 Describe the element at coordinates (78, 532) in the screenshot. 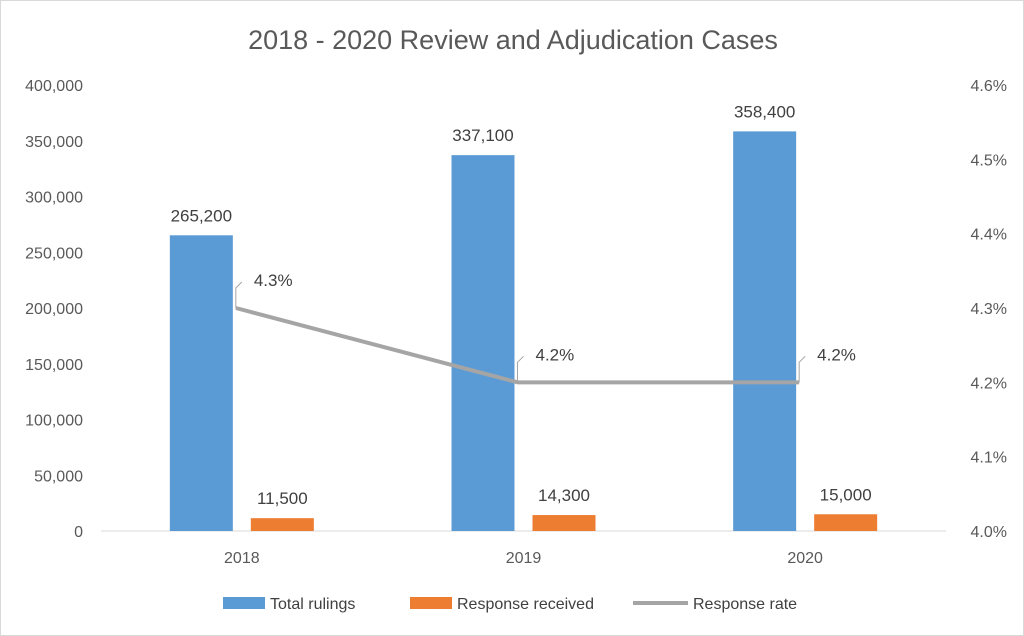

I see `y-left-tick-label: 0` at that location.